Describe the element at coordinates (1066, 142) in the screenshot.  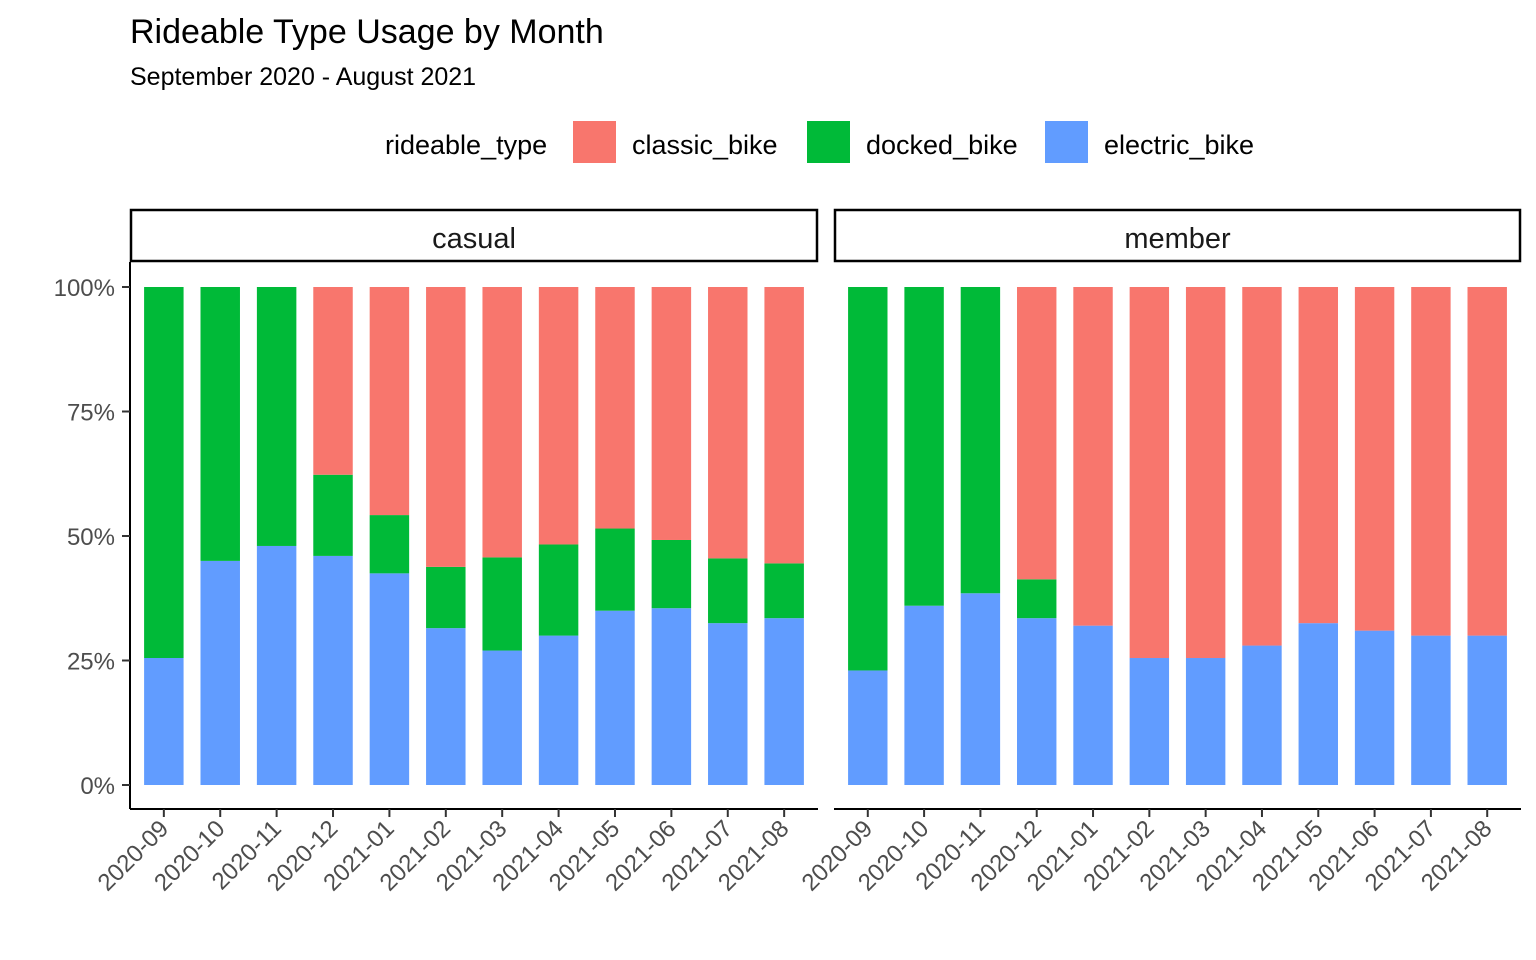
I see `legend-swatch-electric-bike` at that location.